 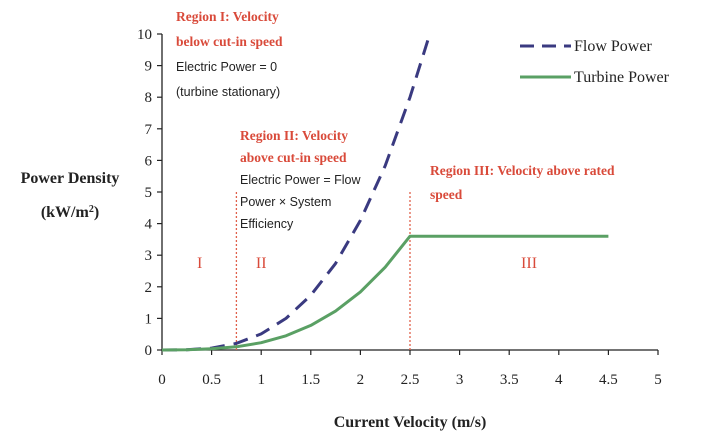 I want to click on x-tick-label: 5, so click(x=658, y=380).